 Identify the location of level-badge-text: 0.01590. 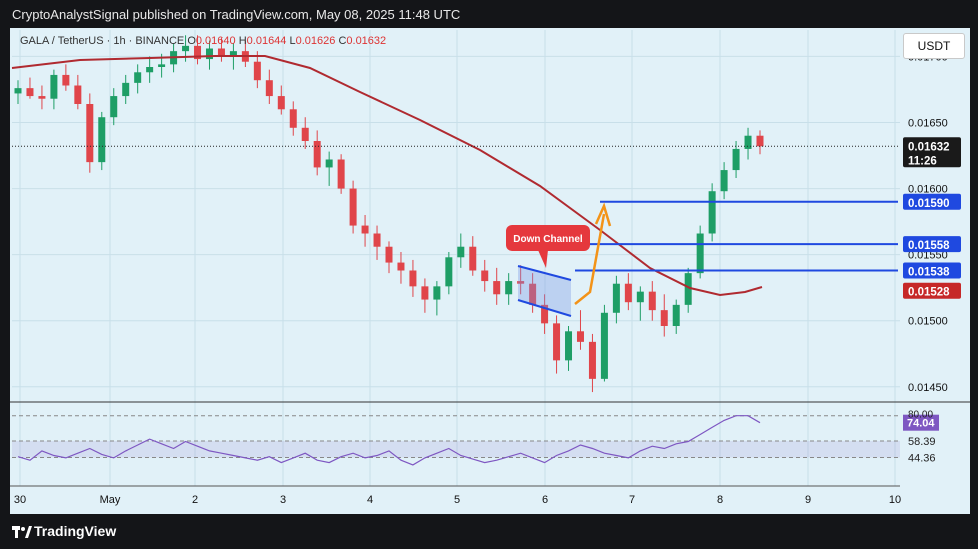
(929, 204).